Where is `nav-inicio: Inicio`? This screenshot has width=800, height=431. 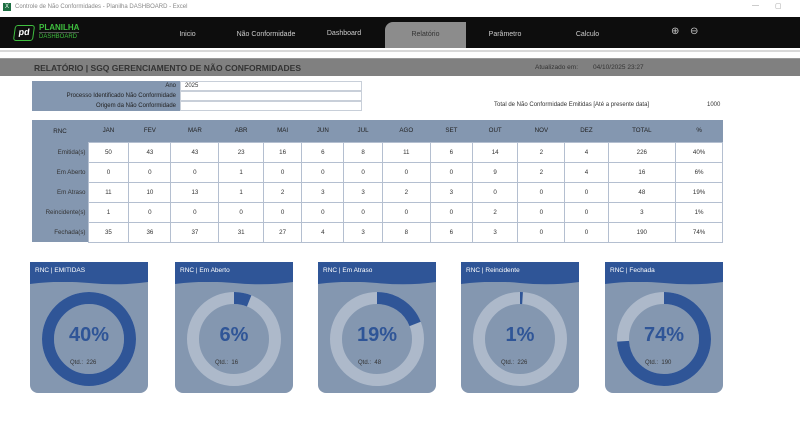
nav-inicio: Inicio is located at coordinates (187, 34).